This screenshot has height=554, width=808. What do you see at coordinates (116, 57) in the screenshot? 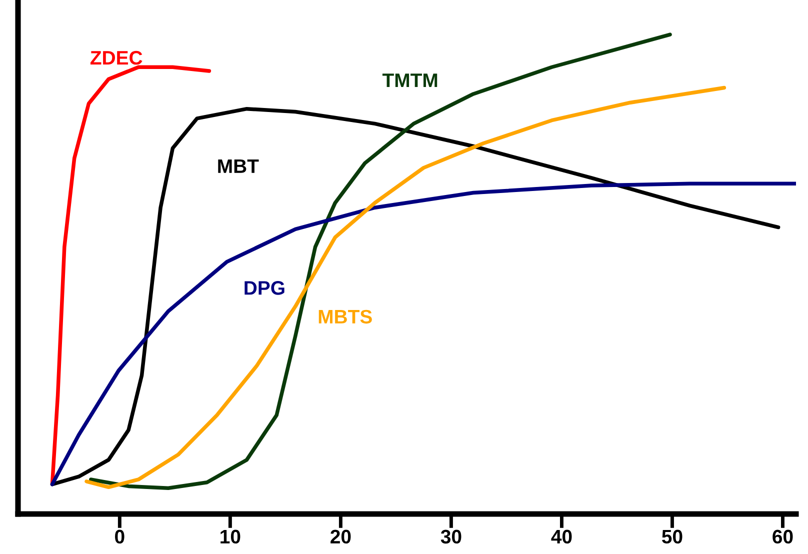
I see `series-label: ZDEC` at bounding box center [116, 57].